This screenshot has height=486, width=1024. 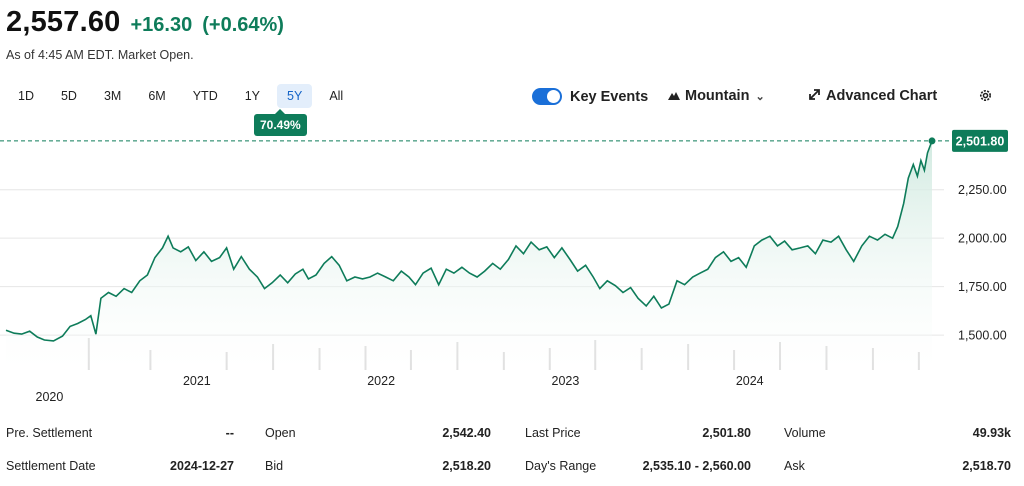 What do you see at coordinates (161, 25) in the screenshot?
I see `price-change: +16.30` at bounding box center [161, 25].